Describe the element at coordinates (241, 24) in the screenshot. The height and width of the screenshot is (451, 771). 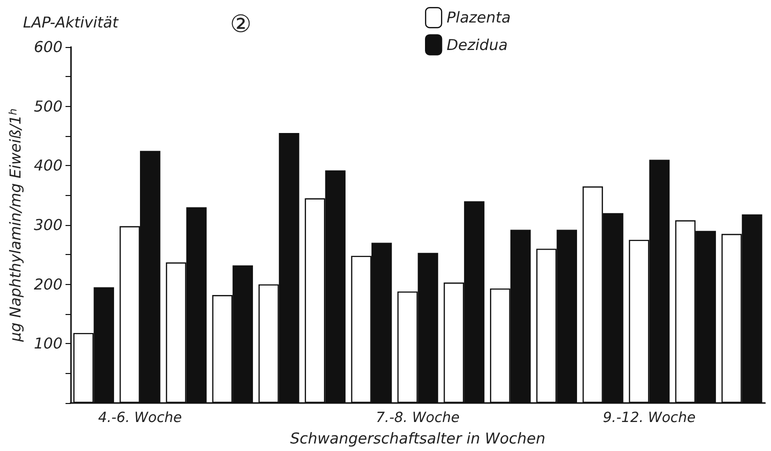
I see `text: ②` at that location.